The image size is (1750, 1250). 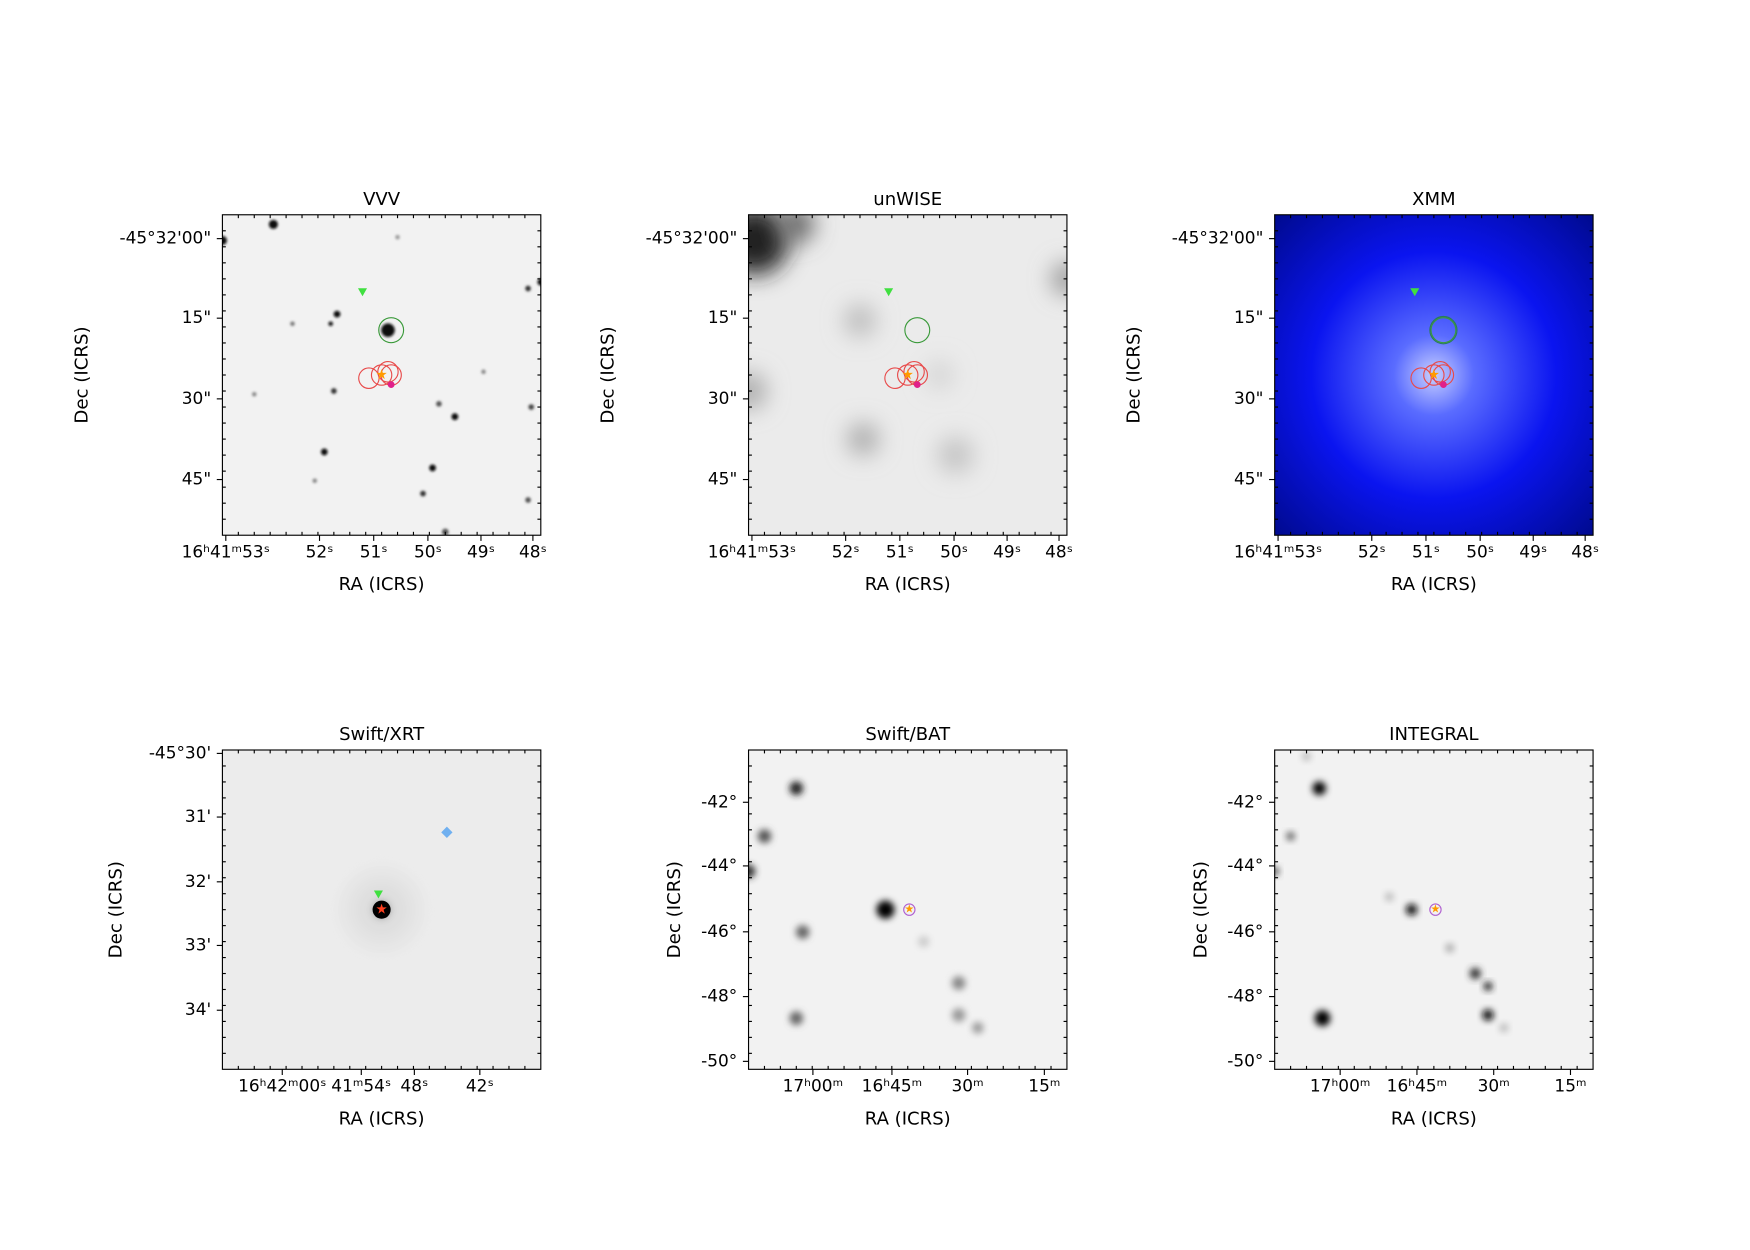 I want to click on core, so click(x=381, y=909).